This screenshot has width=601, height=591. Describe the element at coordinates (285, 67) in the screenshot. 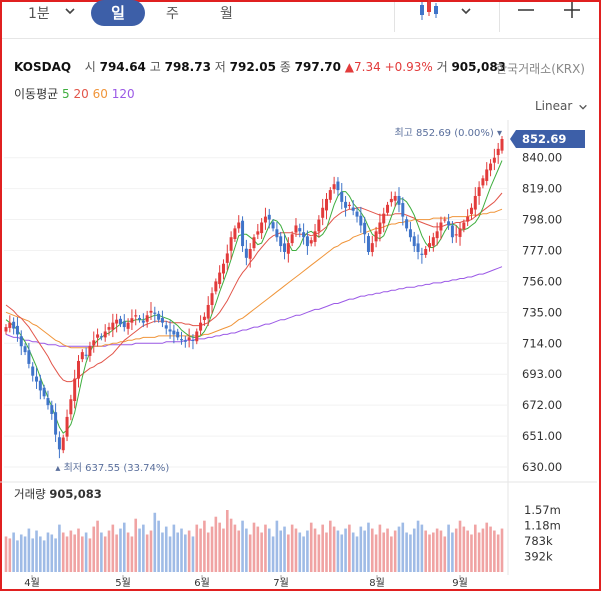

I see `close-label: 종` at that location.